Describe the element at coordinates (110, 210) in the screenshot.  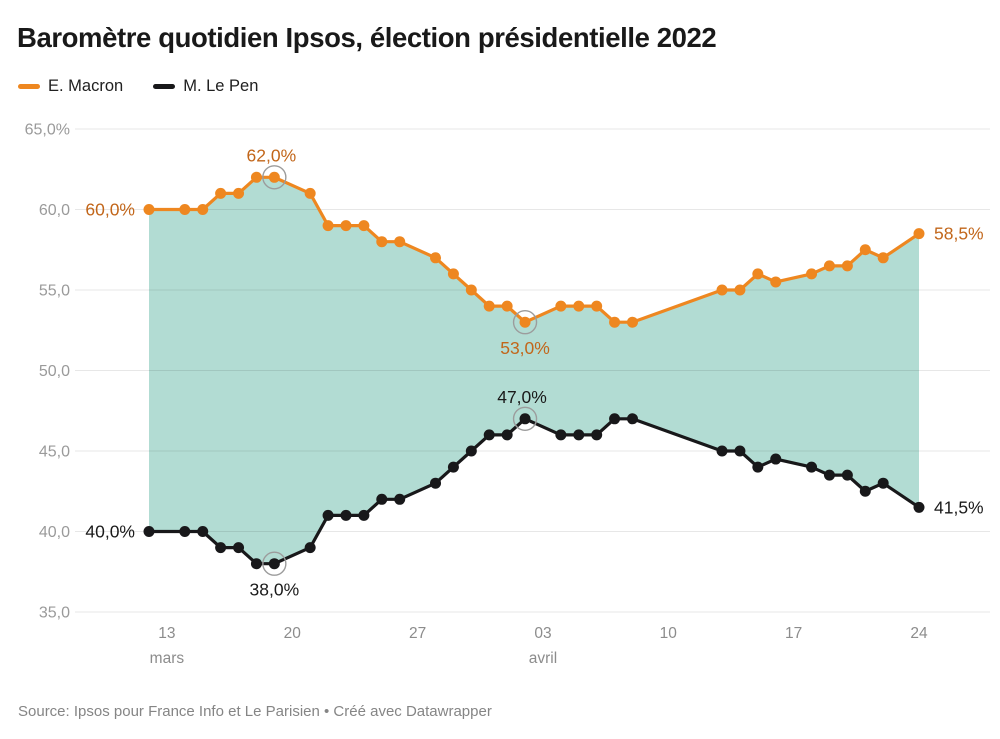
I see `data-label: 60,0%` at that location.